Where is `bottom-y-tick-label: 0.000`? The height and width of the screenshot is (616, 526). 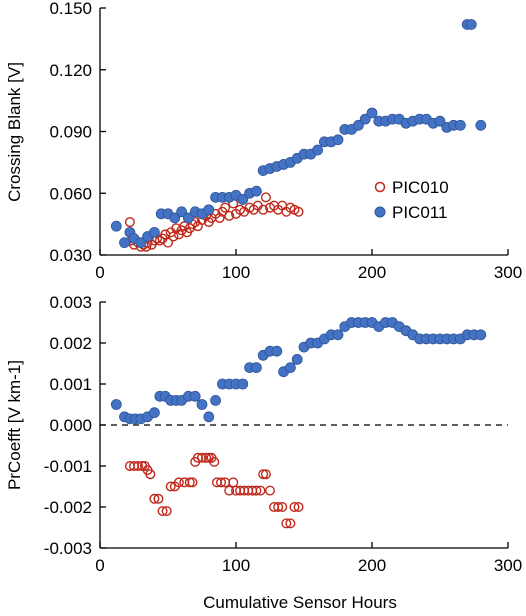
bottom-y-tick-label: 0.000 is located at coordinates (70, 425).